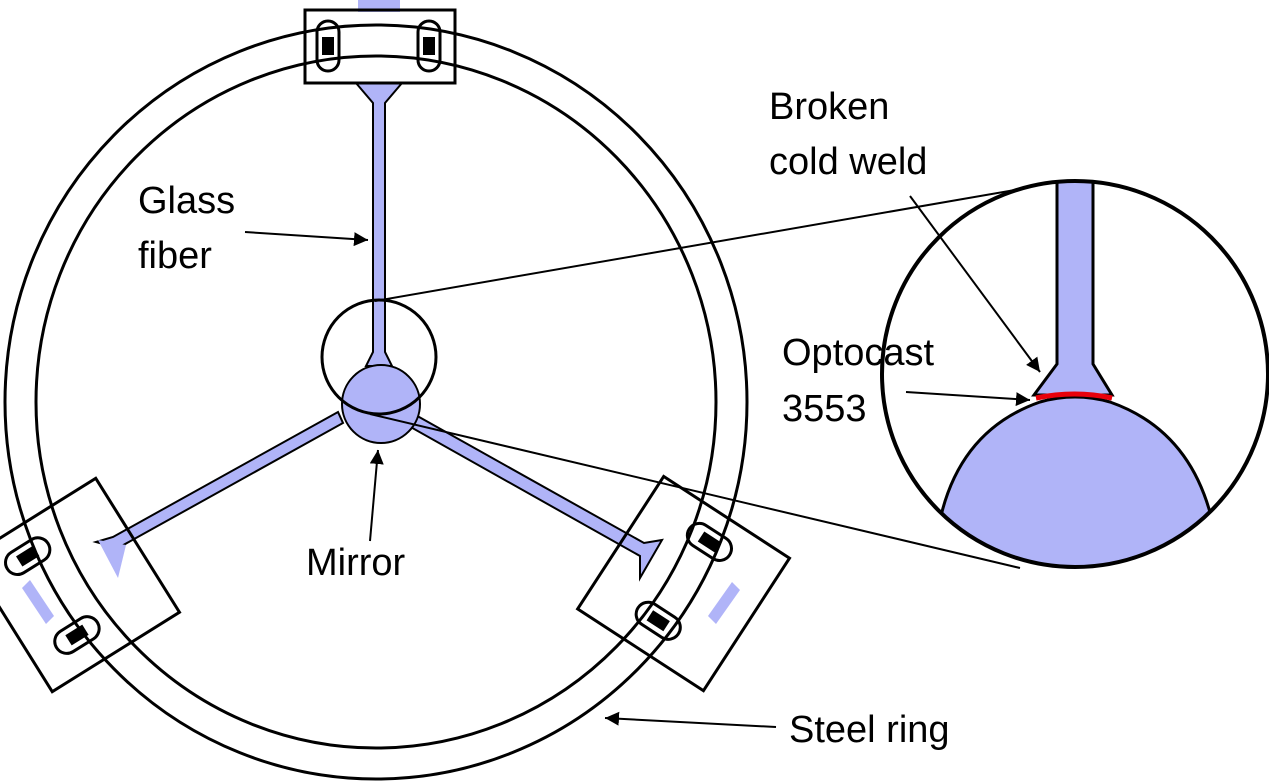 Image resolution: width=1269 pixels, height=781 pixels. What do you see at coordinates (858, 353) in the screenshot?
I see `optocast-label-line1: Optocast` at bounding box center [858, 353].